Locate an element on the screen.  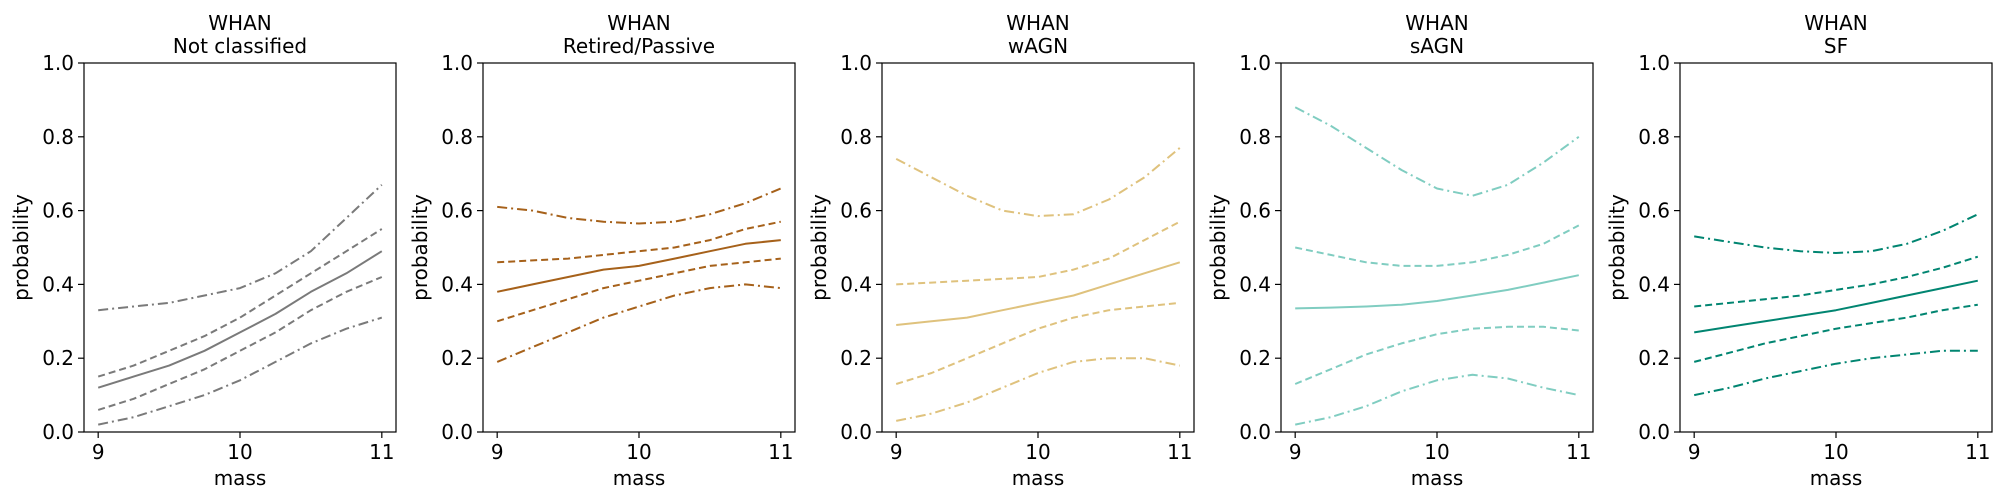
subplot-title-line-2: wAGN is located at coordinates (1038, 46).